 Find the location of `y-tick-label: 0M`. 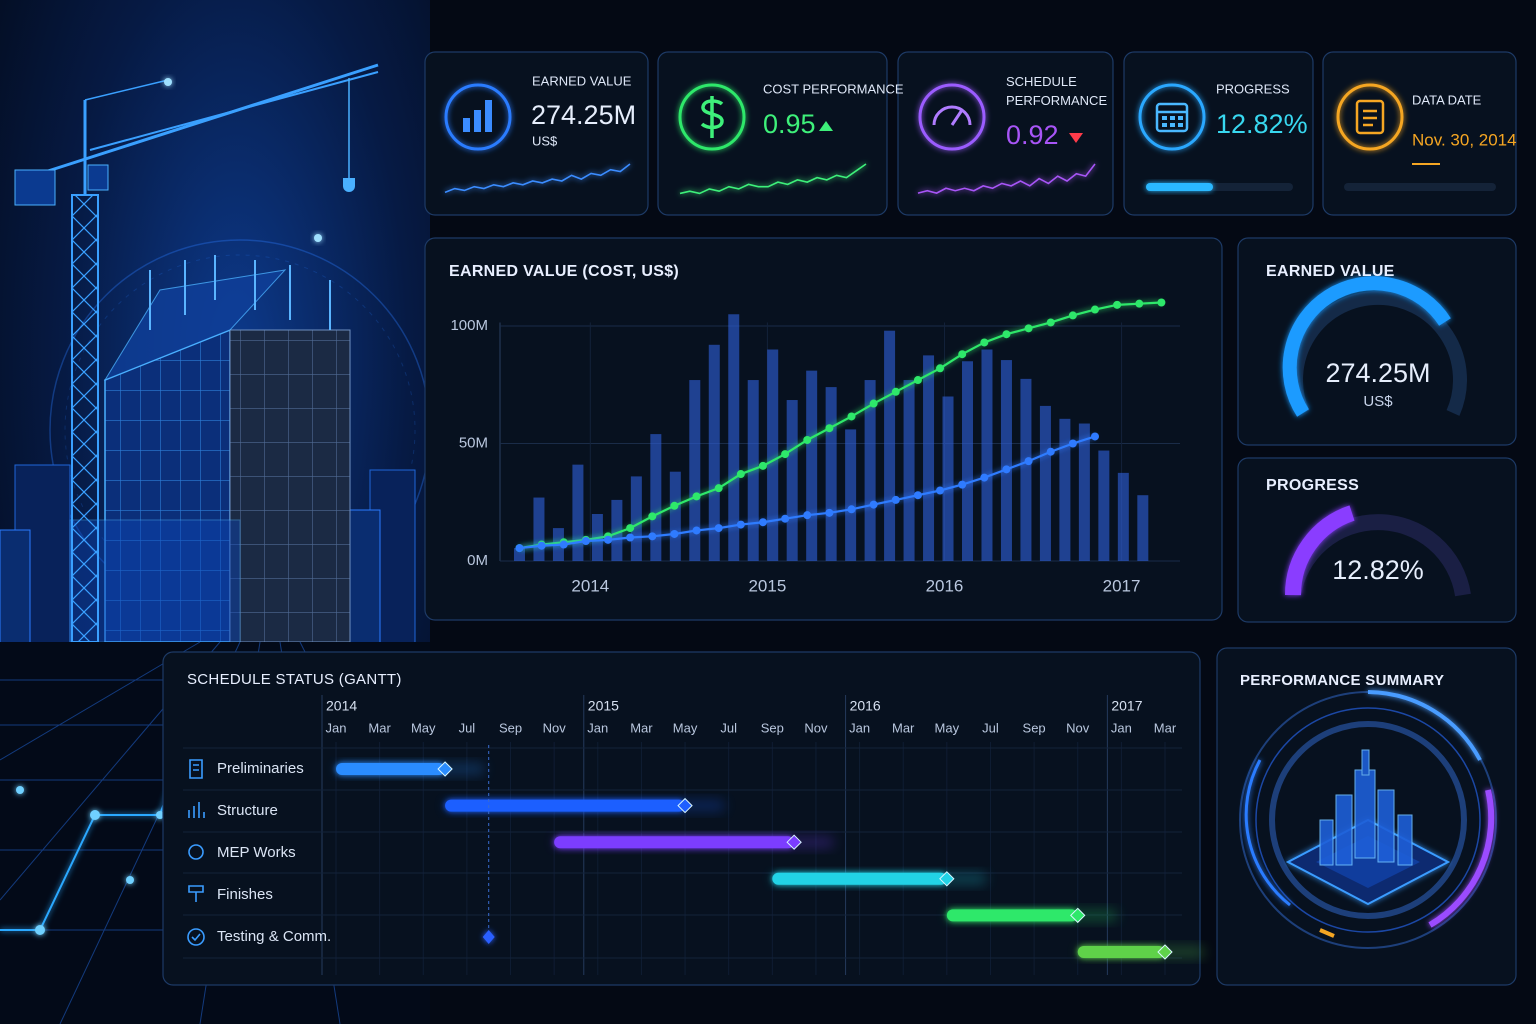

y-tick-label: 0M is located at coordinates (477, 560).